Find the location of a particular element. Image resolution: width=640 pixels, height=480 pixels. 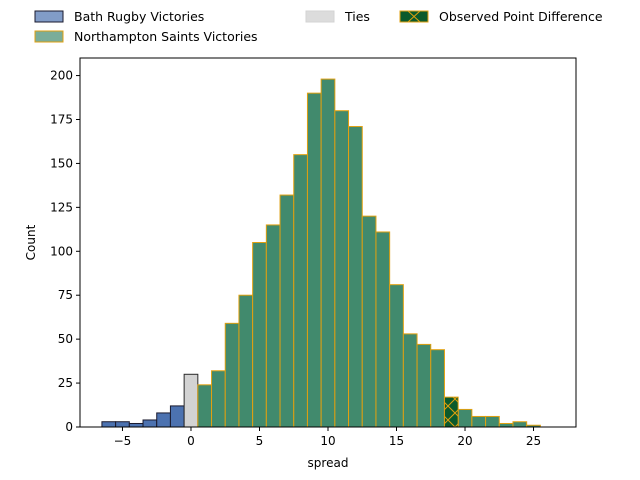

bar-observed-hatch is located at coordinates (451, 412).